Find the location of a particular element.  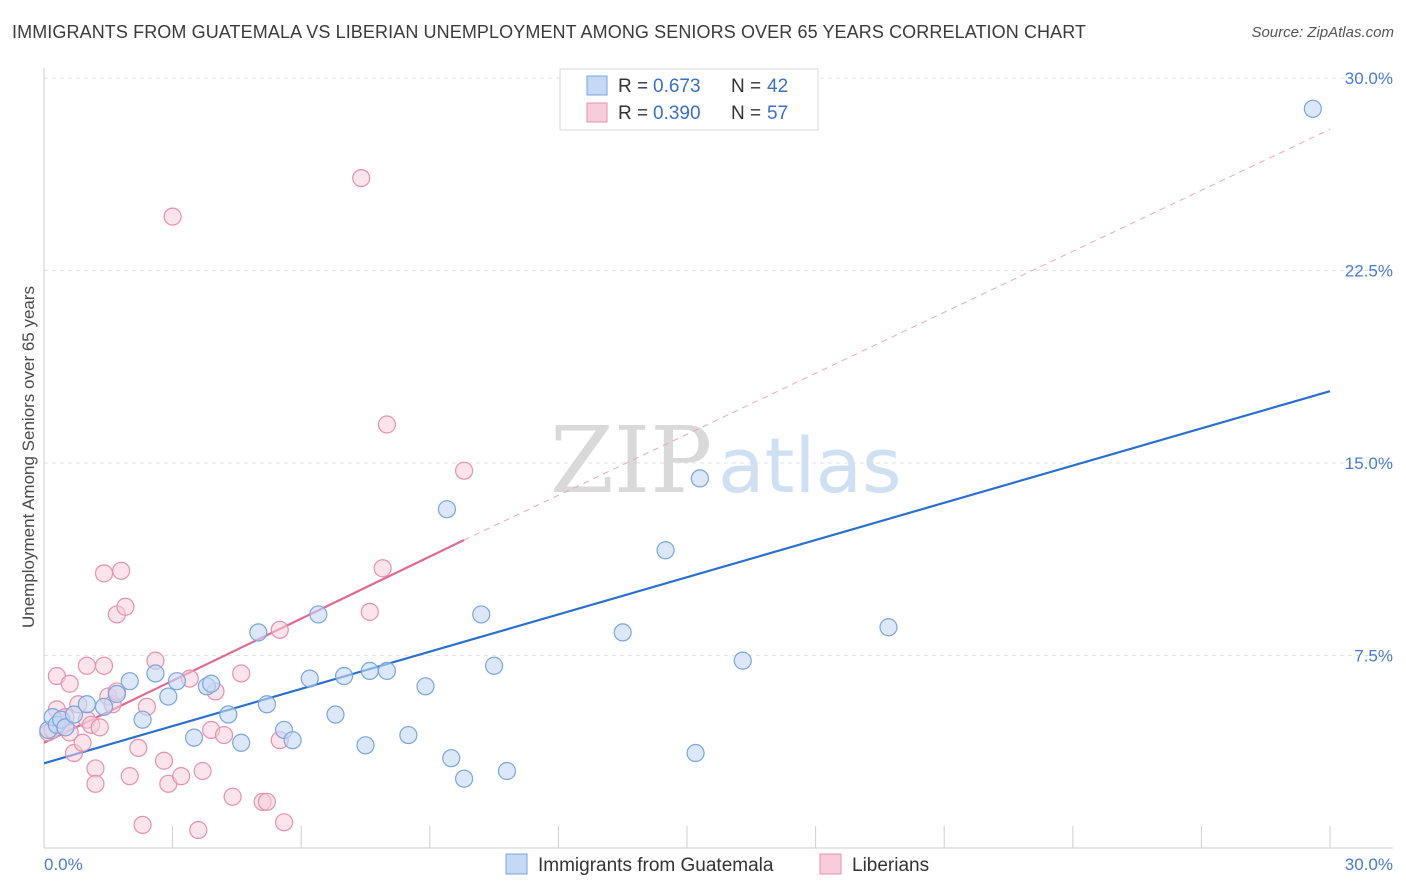

y-axis-label: Unemployment Among Seniors over 65 years is located at coordinates (28, 457).